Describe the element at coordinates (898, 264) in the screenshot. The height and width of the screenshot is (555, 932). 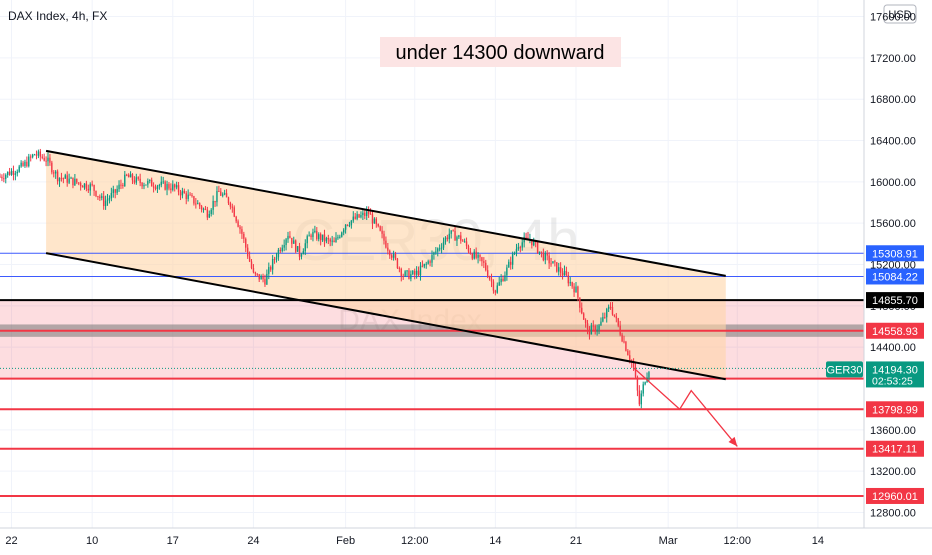
I see `price-axis-background` at that location.